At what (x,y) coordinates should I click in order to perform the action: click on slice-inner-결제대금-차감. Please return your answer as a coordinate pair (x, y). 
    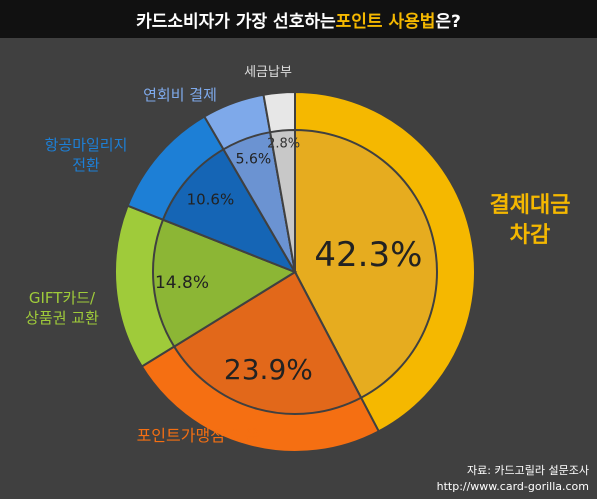
    Looking at the image, I should click on (366, 264).